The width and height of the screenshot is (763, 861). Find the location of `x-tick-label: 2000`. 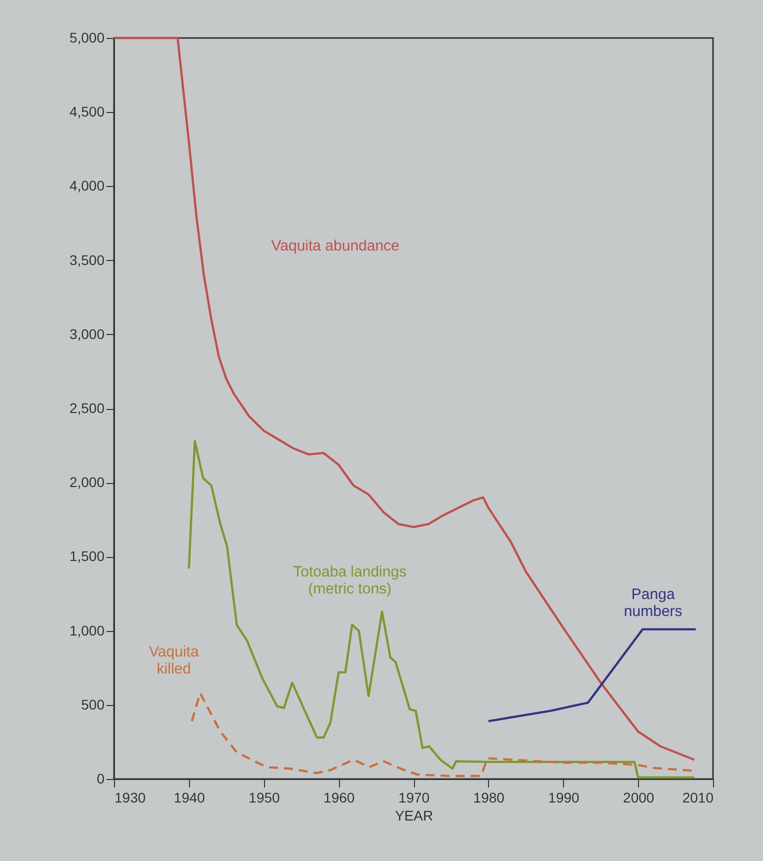

x-tick-label: 2000 is located at coordinates (638, 798).